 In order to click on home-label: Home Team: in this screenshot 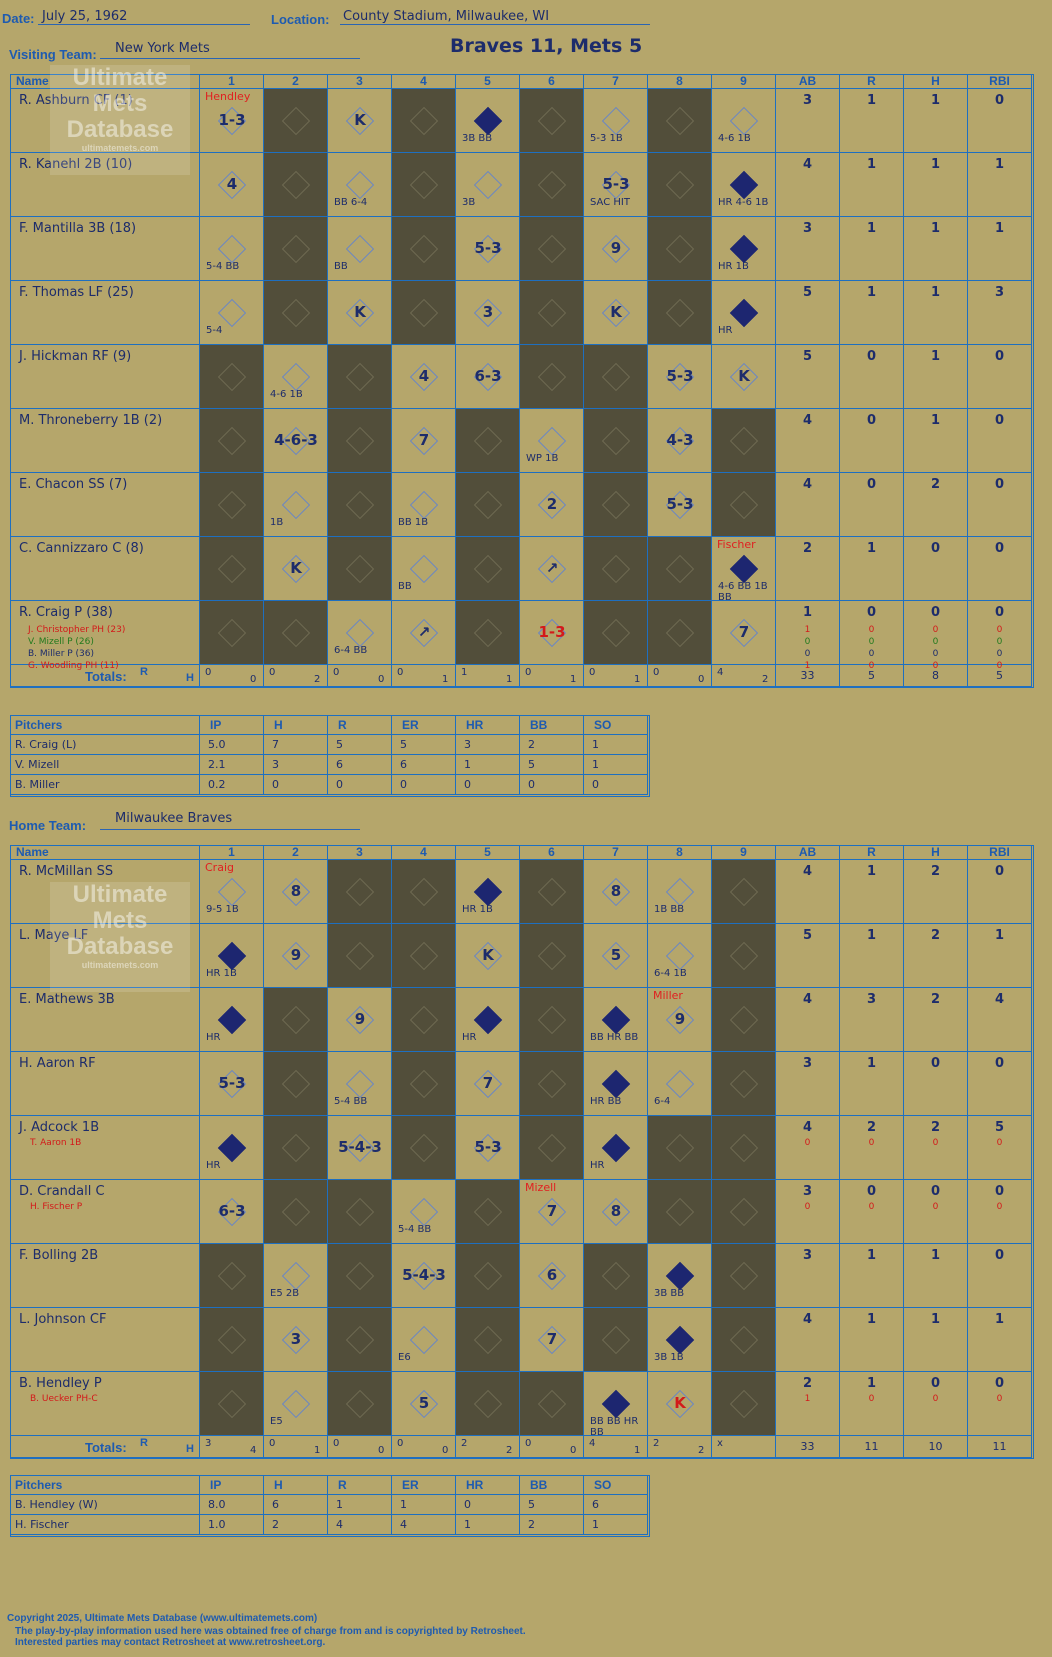, I will do `click(48, 825)`.